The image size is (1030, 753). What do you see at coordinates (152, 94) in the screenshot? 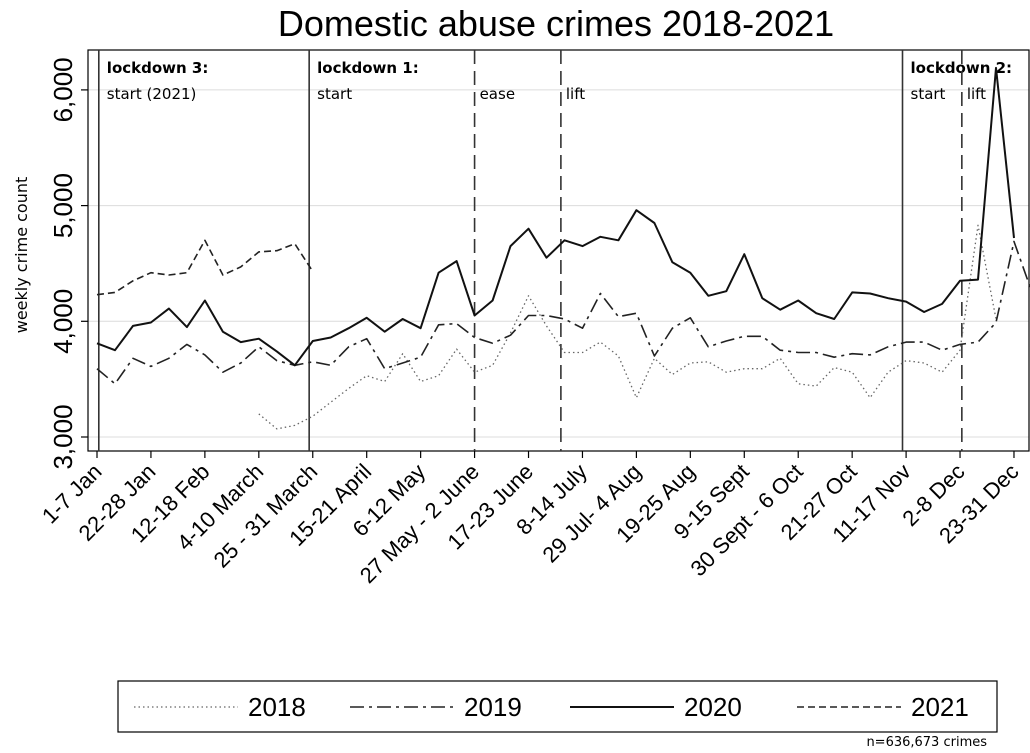
I see `event-label-1: start (2021)` at bounding box center [152, 94].